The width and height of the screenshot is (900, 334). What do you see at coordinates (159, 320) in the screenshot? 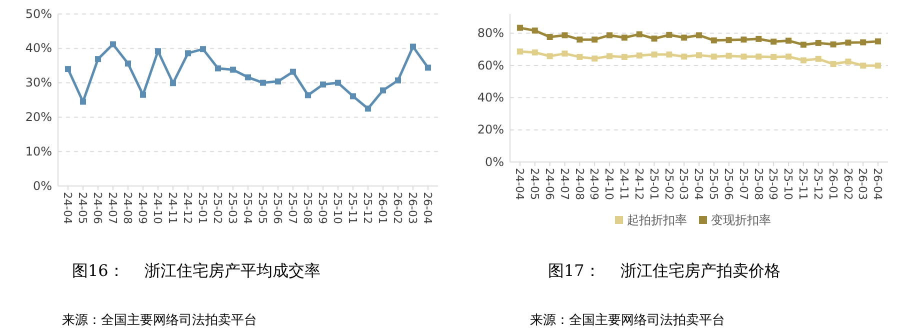
I see `source-note: 来源：全国主要网络司法拍卖平台` at bounding box center [159, 320].